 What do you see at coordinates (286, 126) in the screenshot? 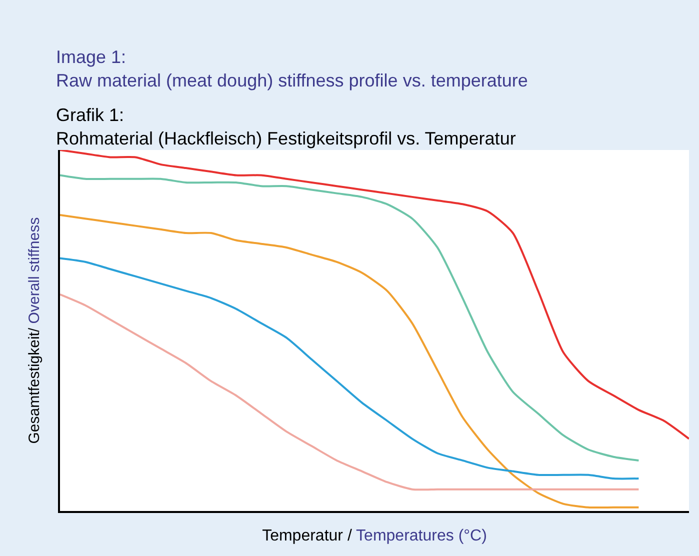
I see `chart-subtitle: Grafik 1: Rohmaterial (Hackfleisch) Festigkeitsprofil vs. Temperatur` at bounding box center [286, 126].